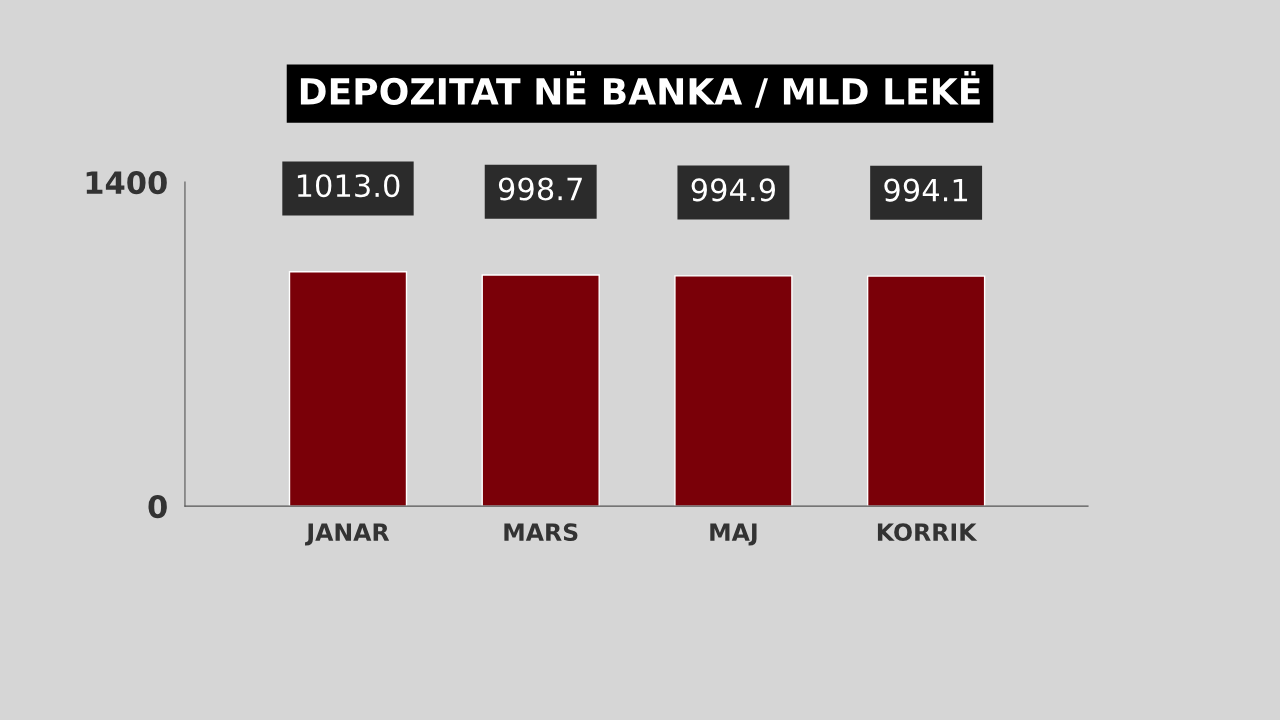  I want to click on y-tick-label: 1400, so click(126, 183).